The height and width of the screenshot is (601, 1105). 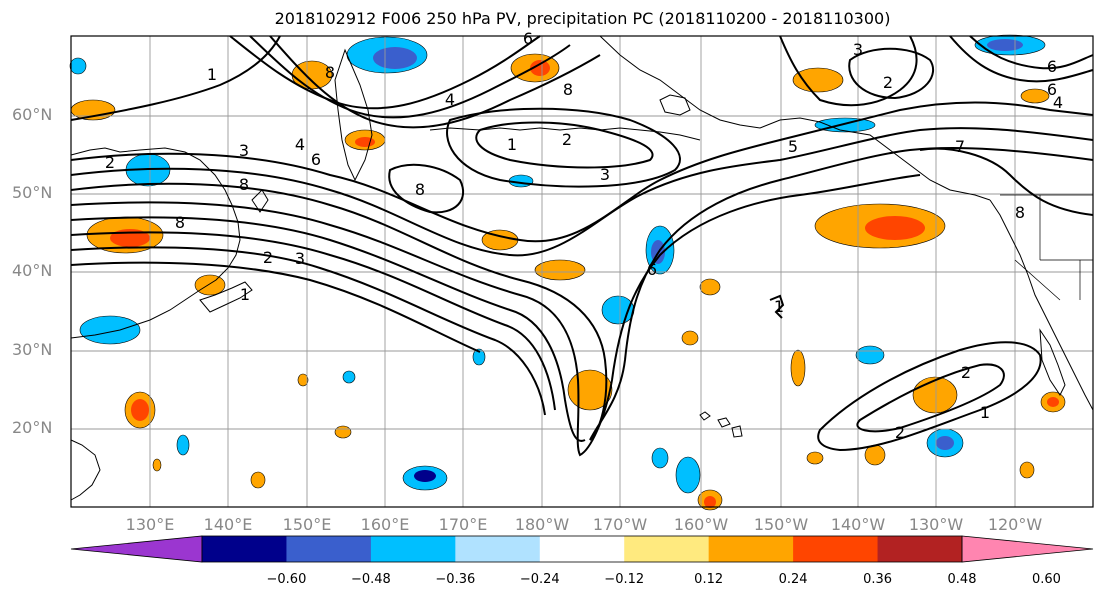 I want to click on lat-label: 20°N, so click(x=32, y=427).